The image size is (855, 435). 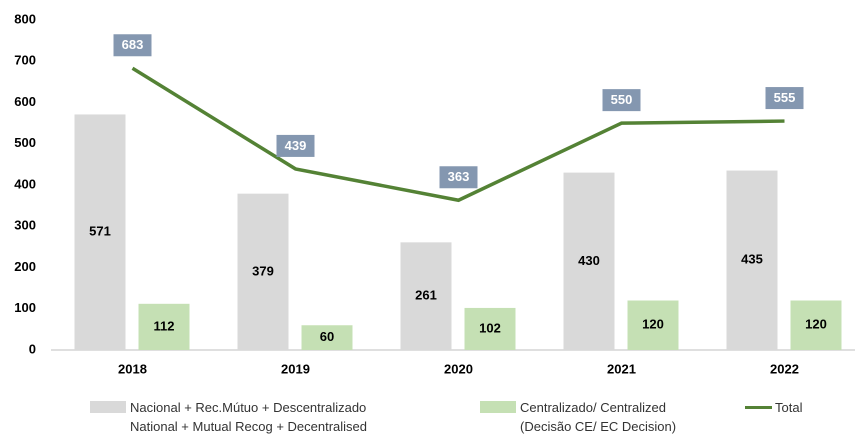 I want to click on bar-value-label: 112, so click(x=164, y=325).